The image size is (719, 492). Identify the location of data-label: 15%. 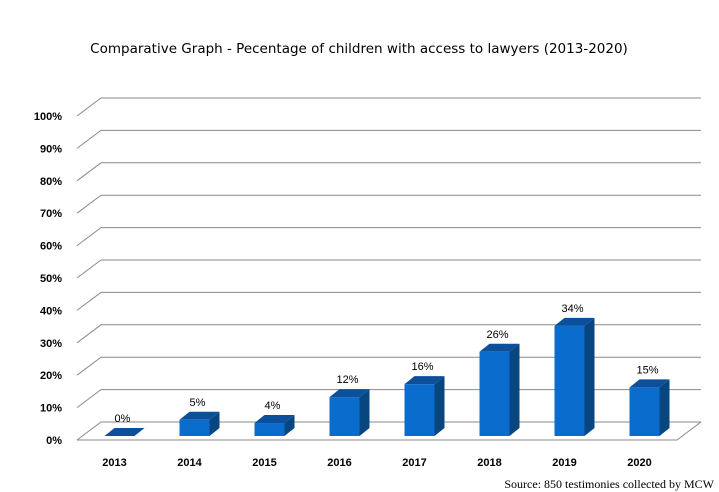
(647, 370).